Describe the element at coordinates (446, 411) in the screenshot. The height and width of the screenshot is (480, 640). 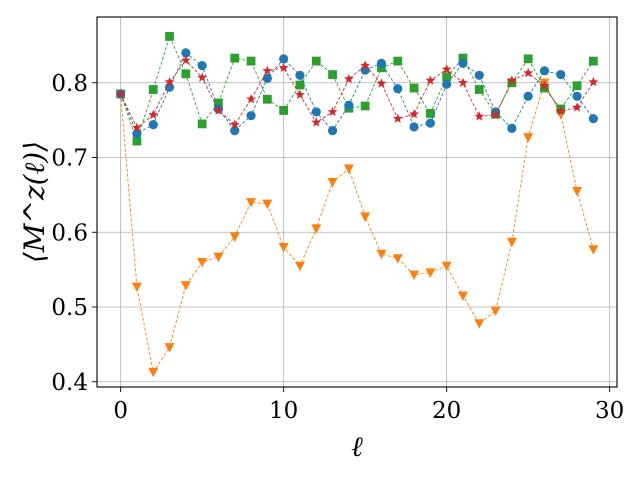
I see `x-tick-label: 20` at that location.